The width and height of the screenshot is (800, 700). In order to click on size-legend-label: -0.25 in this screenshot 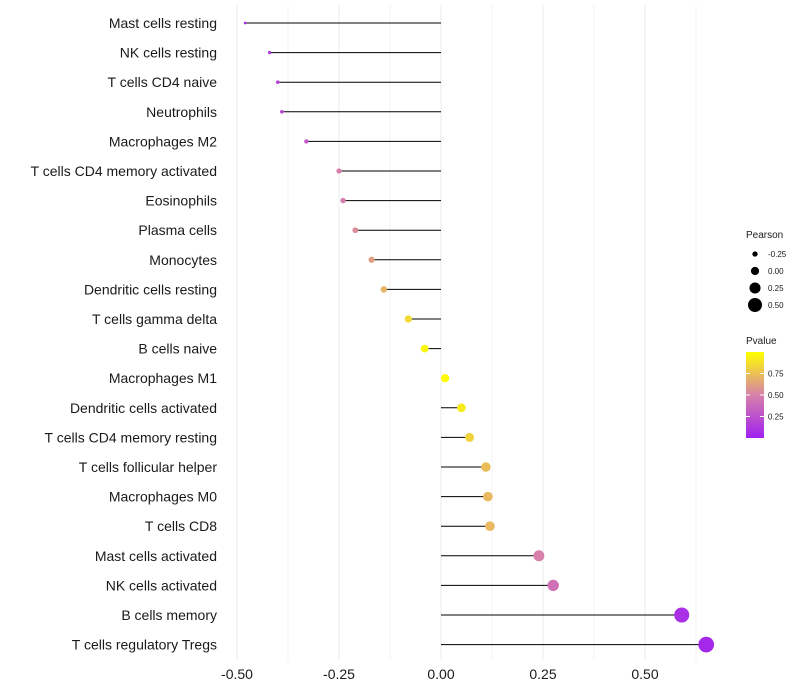, I will do `click(777, 254)`.